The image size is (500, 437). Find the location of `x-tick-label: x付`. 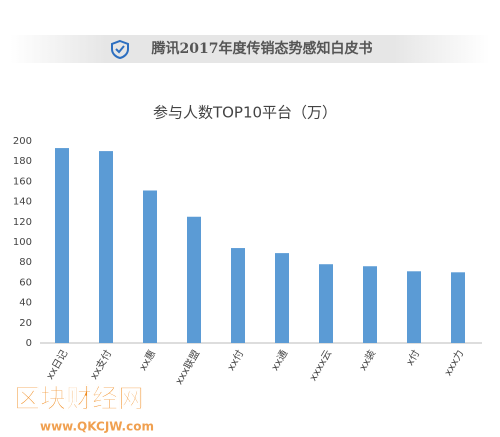

x-tick-label: x付 is located at coordinates (412, 358).